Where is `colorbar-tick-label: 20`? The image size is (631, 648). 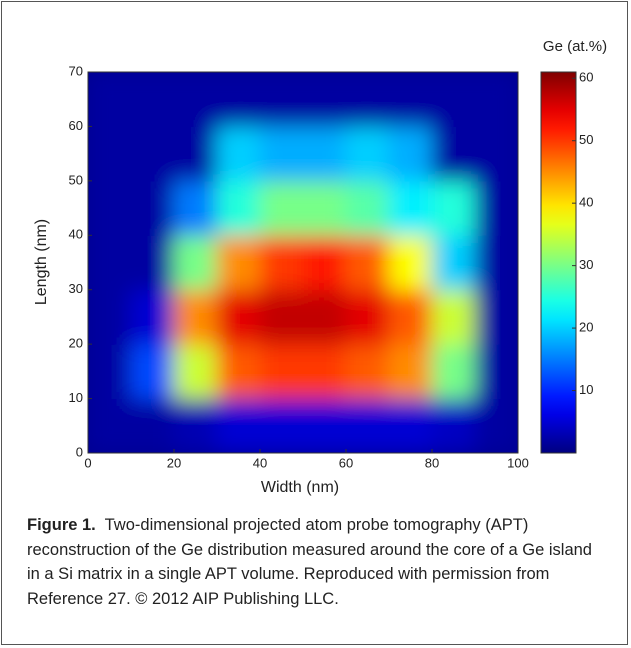
colorbar-tick-label: 20 is located at coordinates (586, 327).